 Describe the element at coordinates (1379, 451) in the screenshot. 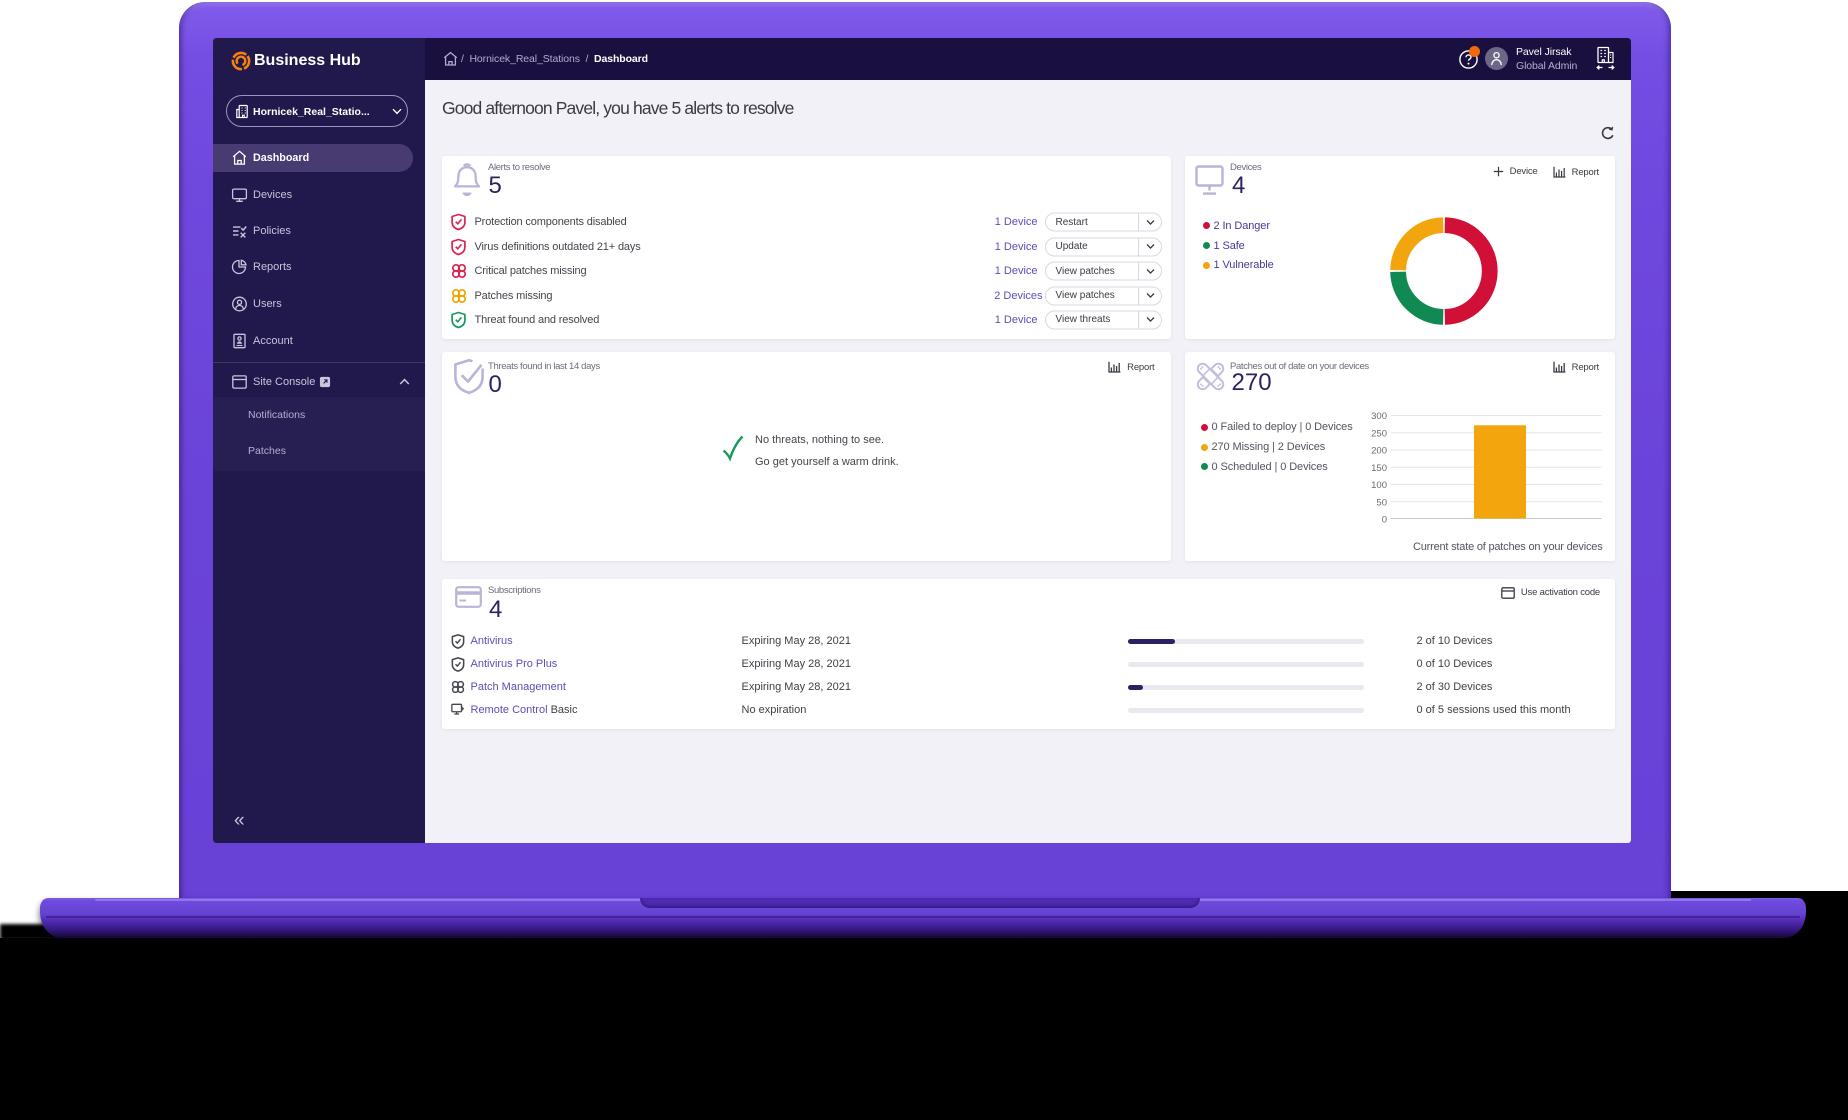

I see `svg-text: 200` at that location.